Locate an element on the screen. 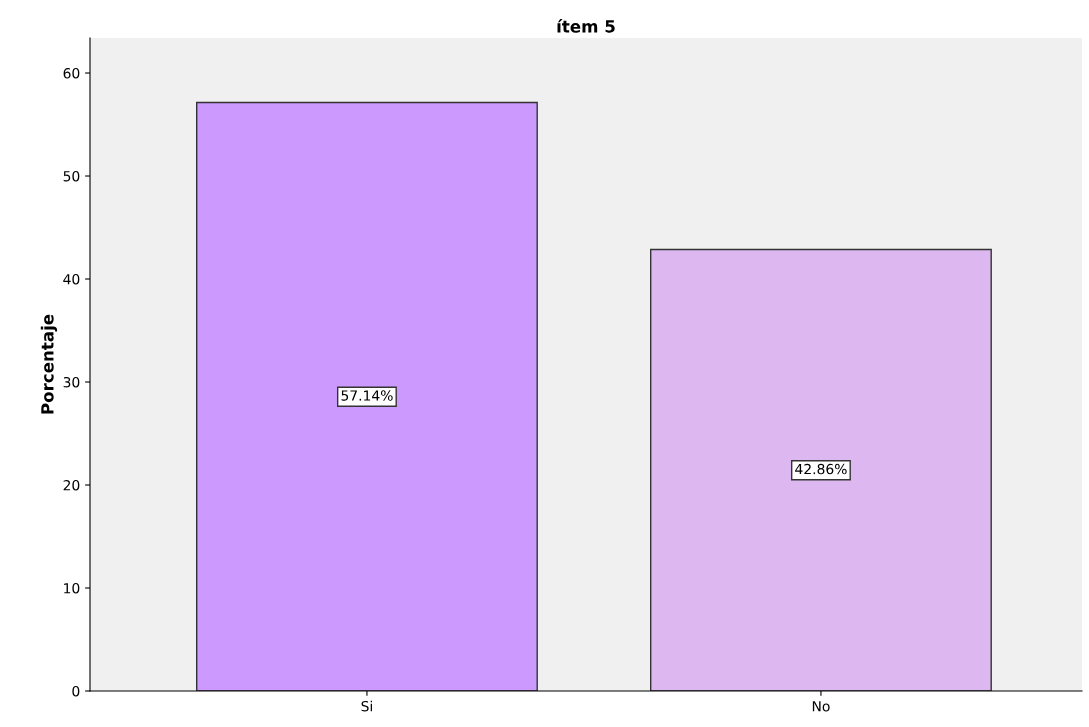 Image resolution: width=1089 pixels, height=727 pixels. y-tick-label: 50 is located at coordinates (71, 176).